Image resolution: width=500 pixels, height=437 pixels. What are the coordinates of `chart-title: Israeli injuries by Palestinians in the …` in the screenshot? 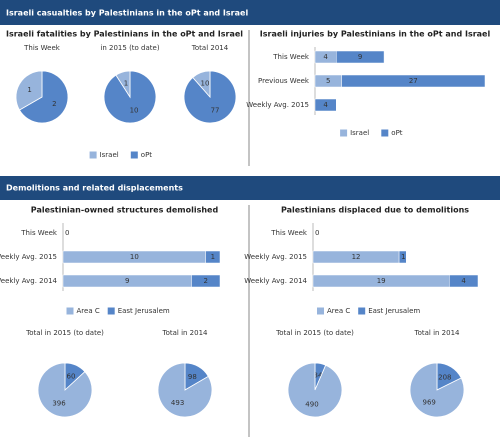 It's located at (375, 34).